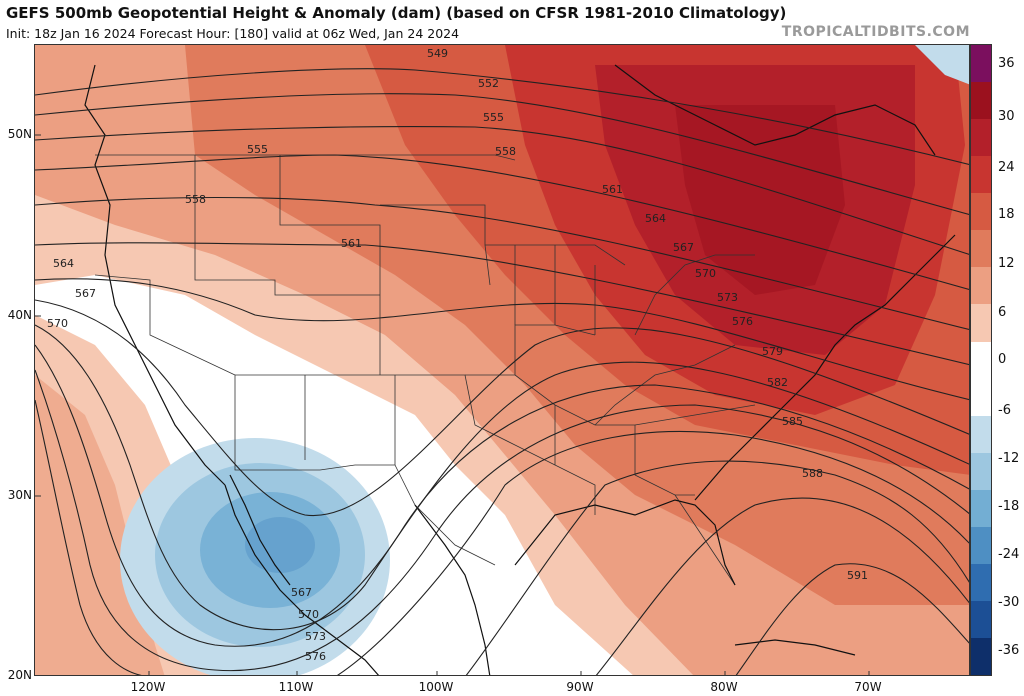 Image resolution: width=1024 pixels, height=696 pixels. I want to click on latitude-label: 40N, so click(19, 315).